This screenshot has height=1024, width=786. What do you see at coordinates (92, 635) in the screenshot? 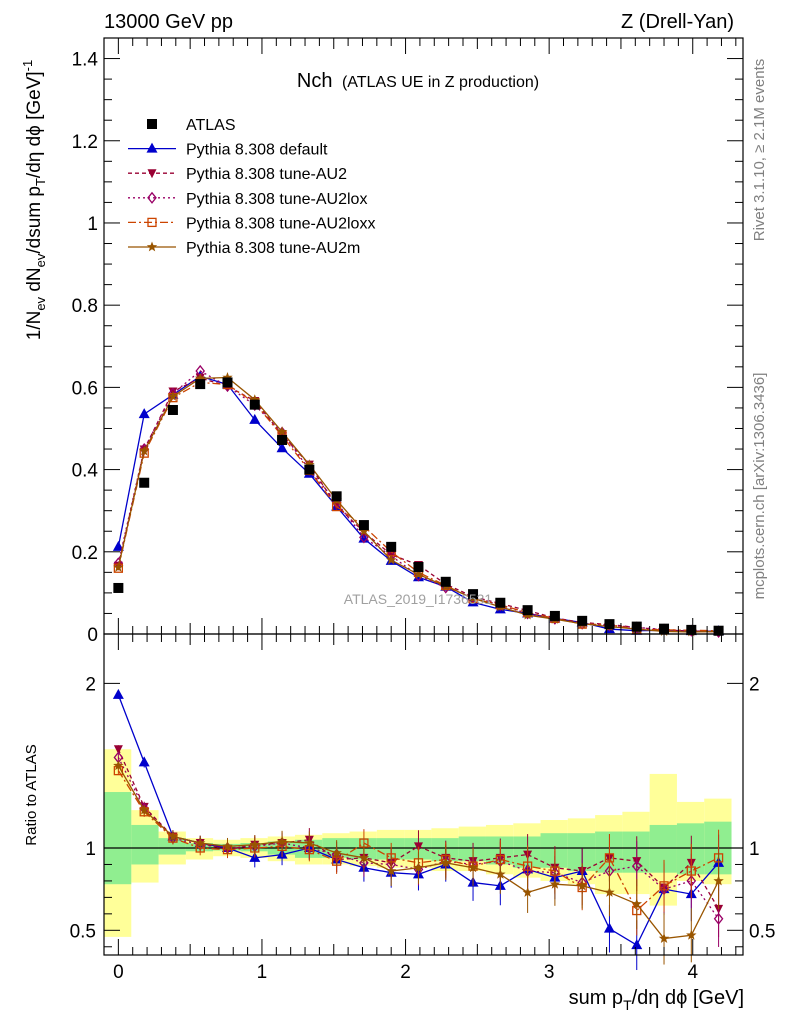
I see `main-ytick-label: 0` at bounding box center [92, 635].